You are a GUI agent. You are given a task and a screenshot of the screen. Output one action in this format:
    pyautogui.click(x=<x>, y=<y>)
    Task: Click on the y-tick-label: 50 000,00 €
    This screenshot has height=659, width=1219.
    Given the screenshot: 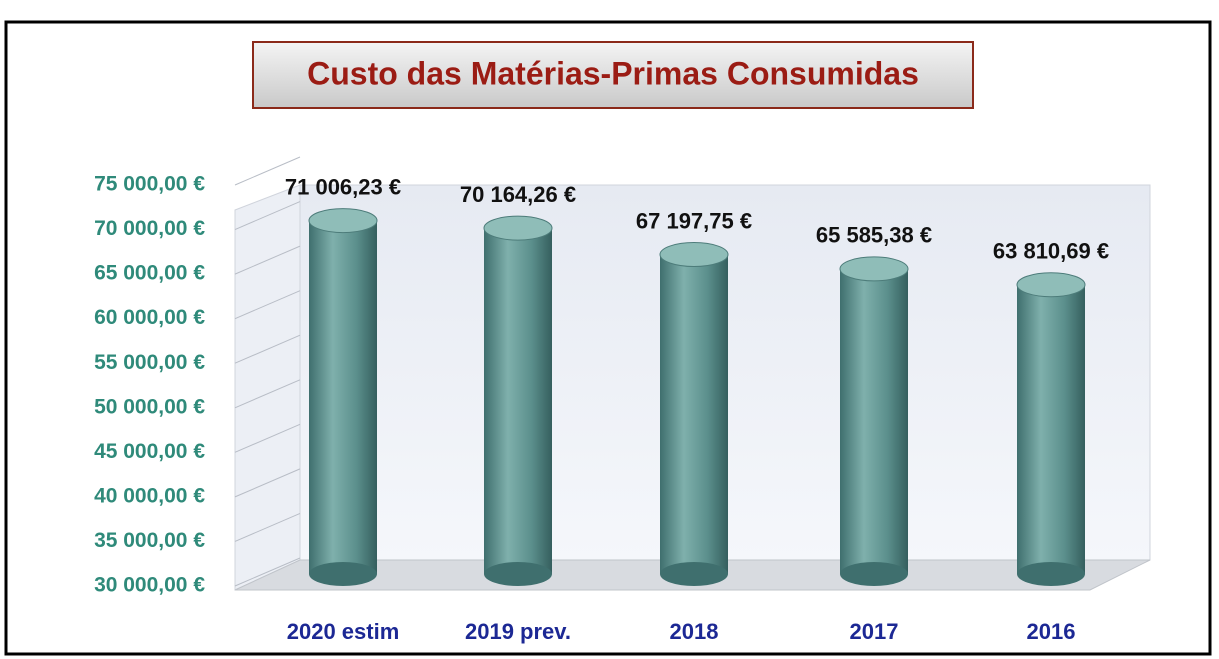 What is the action you would take?
    pyautogui.click(x=149, y=406)
    